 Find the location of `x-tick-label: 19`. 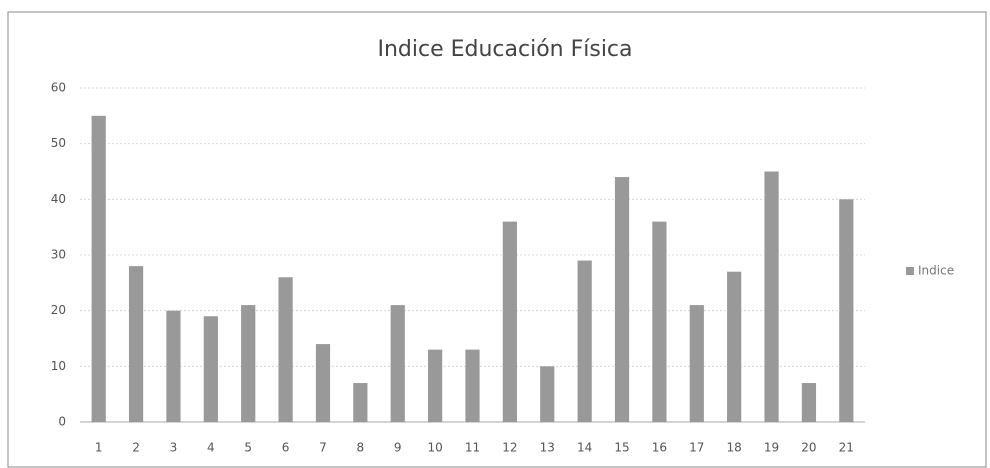

x-tick-label: 19 is located at coordinates (771, 448).